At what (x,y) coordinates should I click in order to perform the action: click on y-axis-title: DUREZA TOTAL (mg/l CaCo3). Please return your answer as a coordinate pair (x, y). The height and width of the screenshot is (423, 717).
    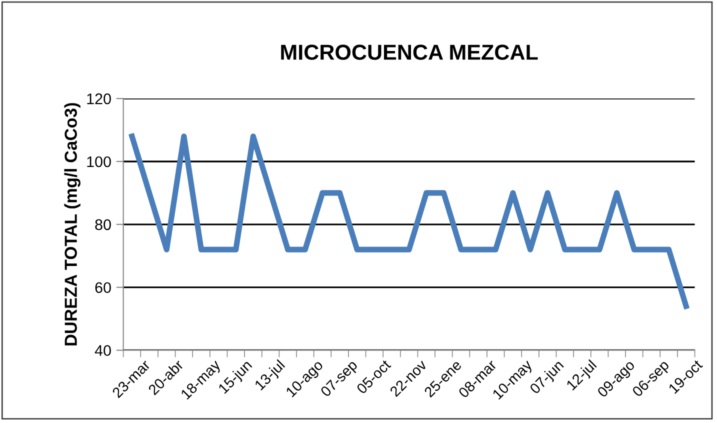
    Looking at the image, I should click on (72, 224).